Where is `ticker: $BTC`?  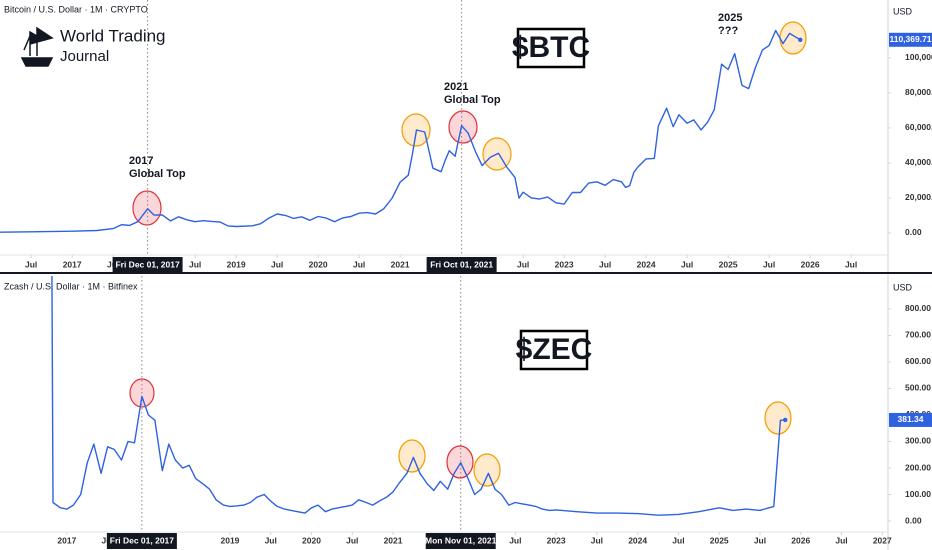 ticker: $BTC is located at coordinates (551, 47).